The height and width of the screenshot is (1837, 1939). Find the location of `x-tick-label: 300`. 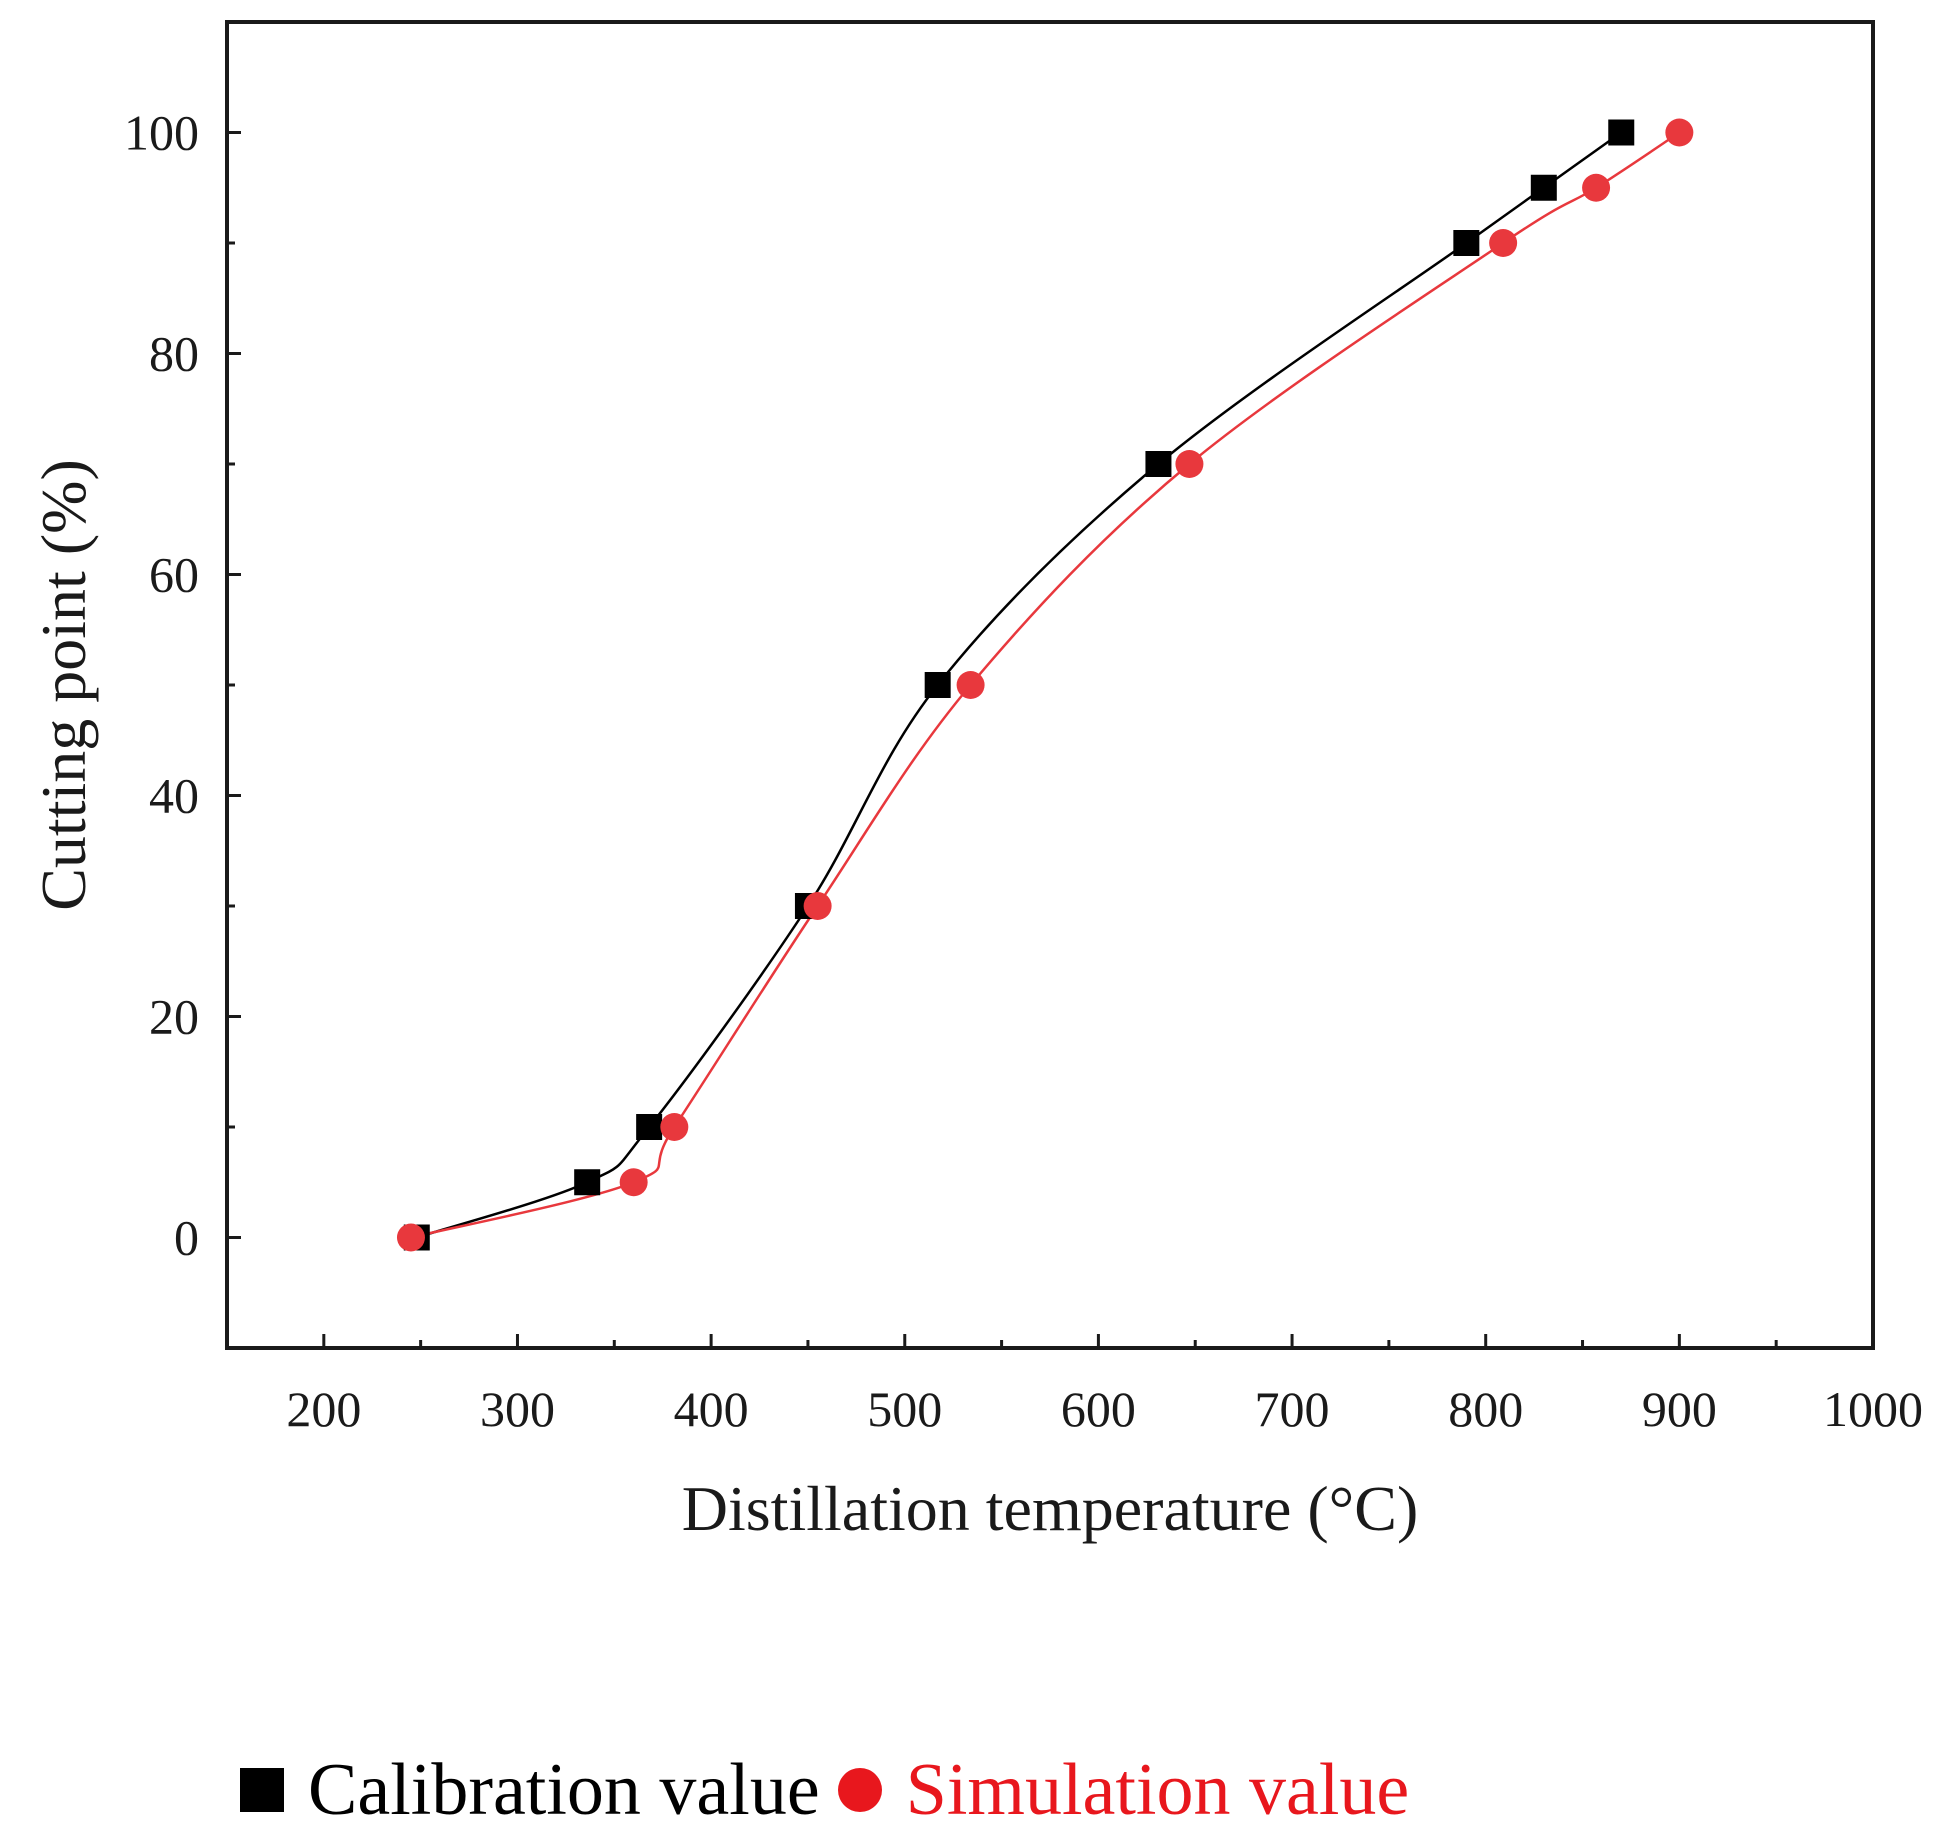

x-tick-label: 300 is located at coordinates (517, 1409).